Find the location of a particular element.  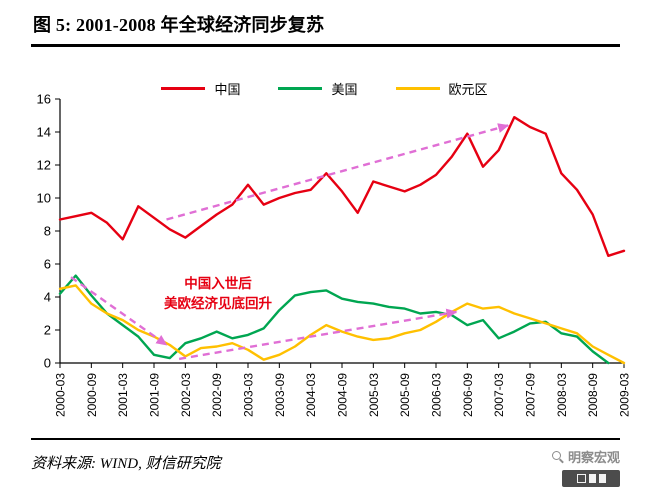

annotation-line1: 中国入世后 is located at coordinates (218, 283).